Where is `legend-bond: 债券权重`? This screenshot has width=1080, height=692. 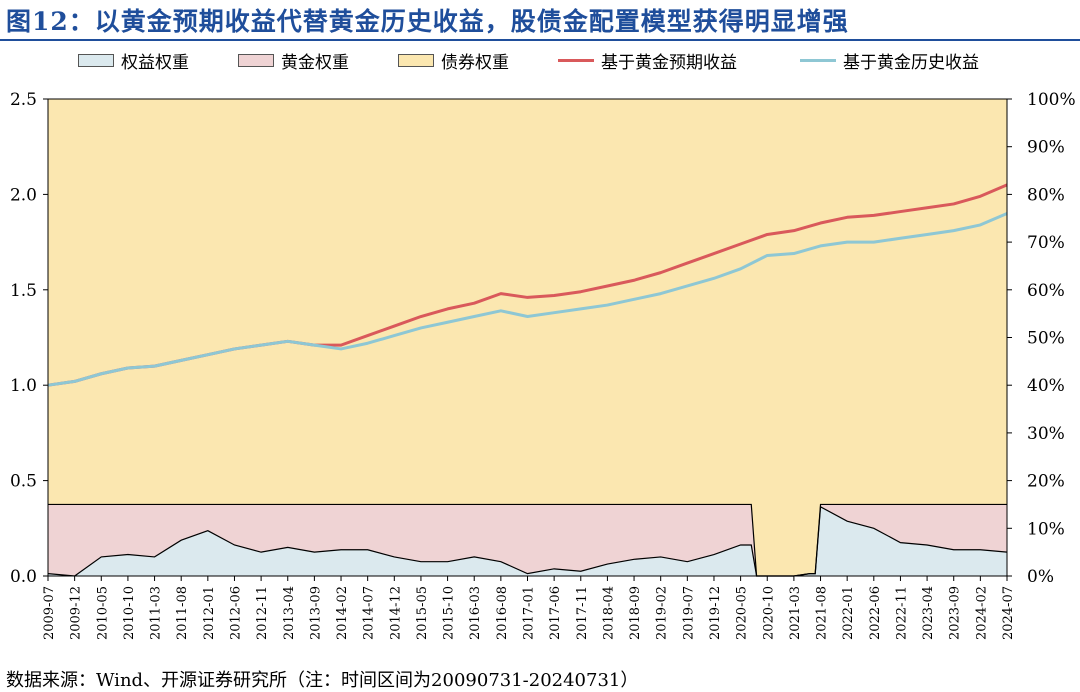
legend-bond: 债券权重 is located at coordinates (453, 60).